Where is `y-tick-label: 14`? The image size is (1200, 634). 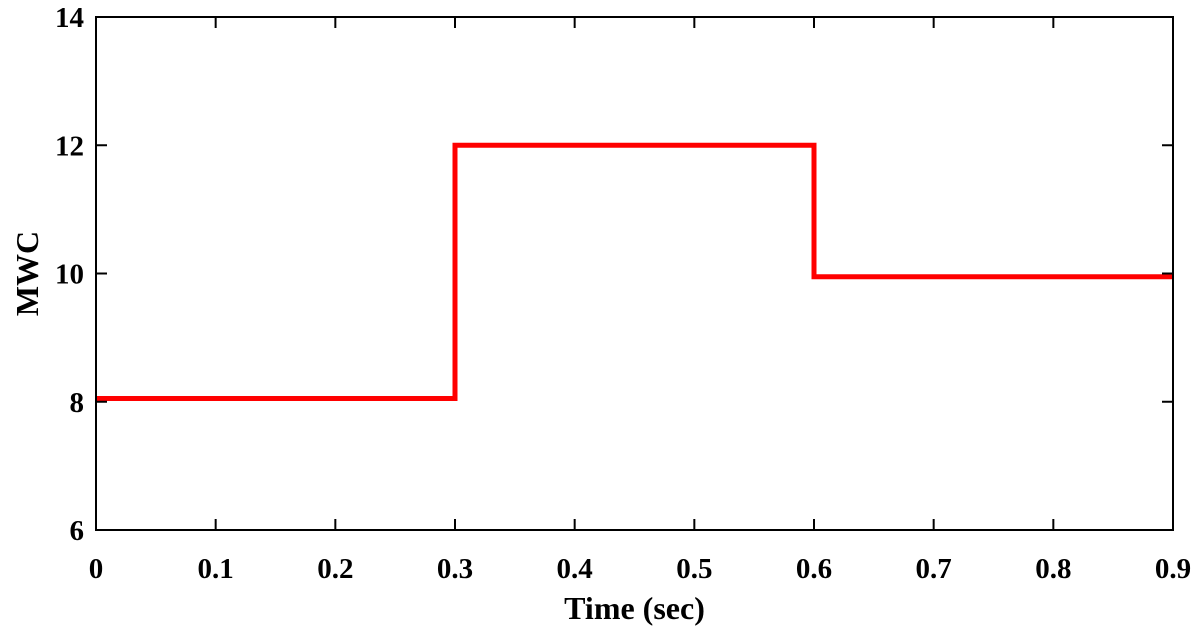 y-tick-label: 14 is located at coordinates (69, 18).